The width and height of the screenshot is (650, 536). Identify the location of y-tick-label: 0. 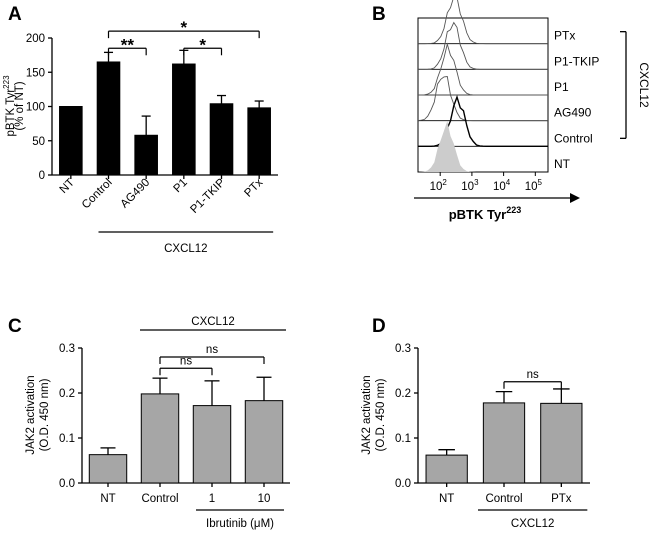
(42, 176).